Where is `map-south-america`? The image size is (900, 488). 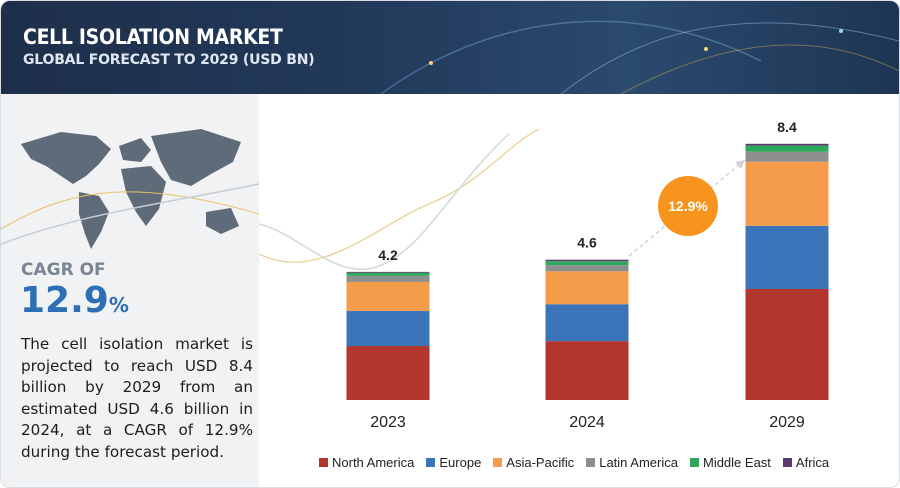 map-south-america is located at coordinates (94, 220).